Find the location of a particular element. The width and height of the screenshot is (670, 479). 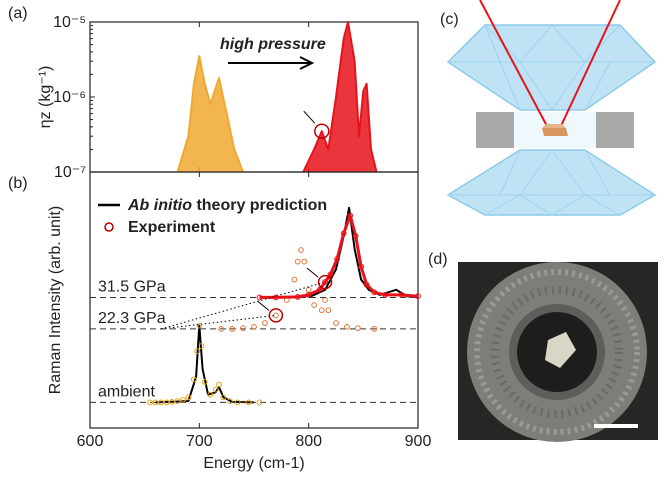

series-label: 22.3 GPa is located at coordinates (132, 318).